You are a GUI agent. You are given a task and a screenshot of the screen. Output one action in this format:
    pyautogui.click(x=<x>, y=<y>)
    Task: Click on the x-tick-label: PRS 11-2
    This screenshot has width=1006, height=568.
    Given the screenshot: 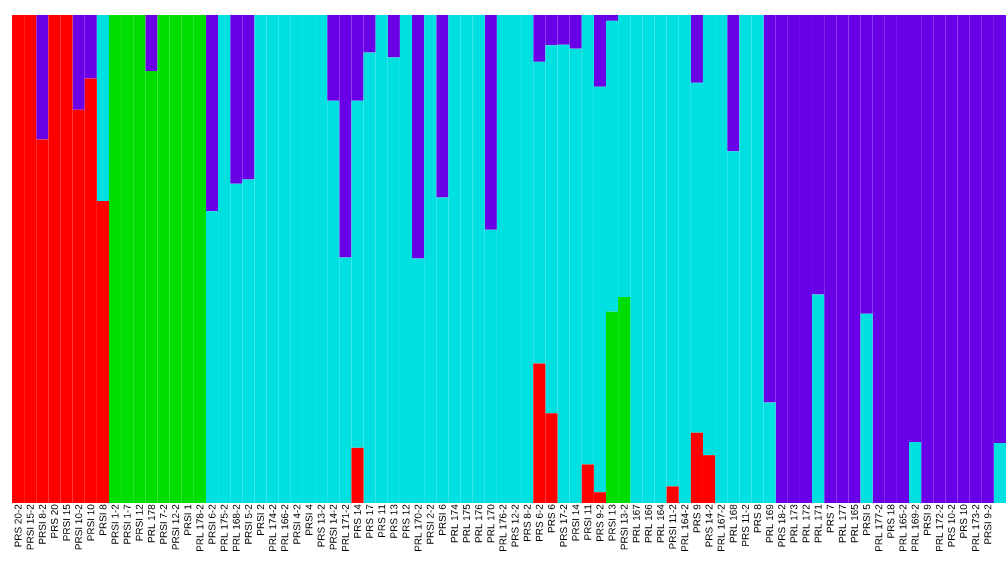 What is the action you would take?
    pyautogui.click(x=745, y=525)
    